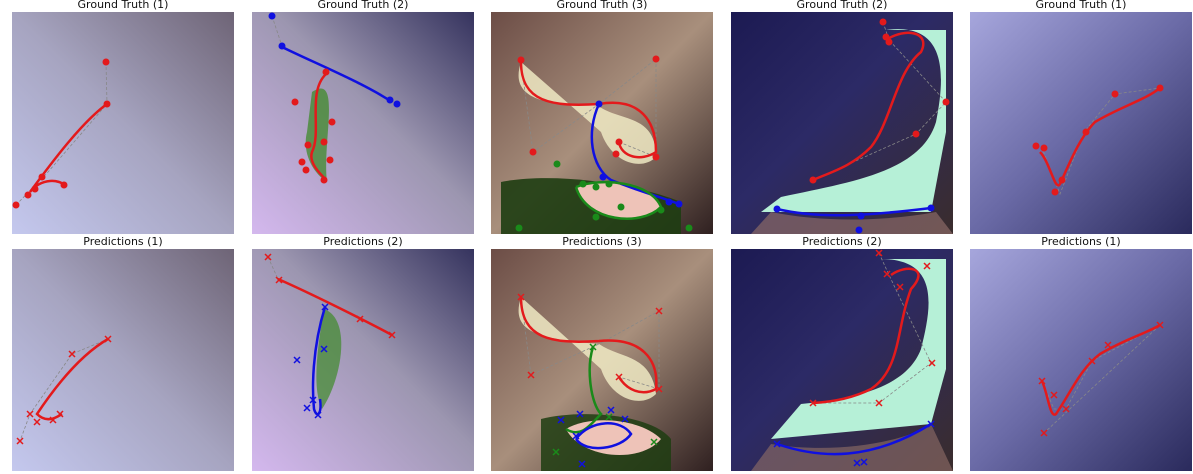 The image size is (1193, 474). I want to click on curve-green, so click(584, 390).